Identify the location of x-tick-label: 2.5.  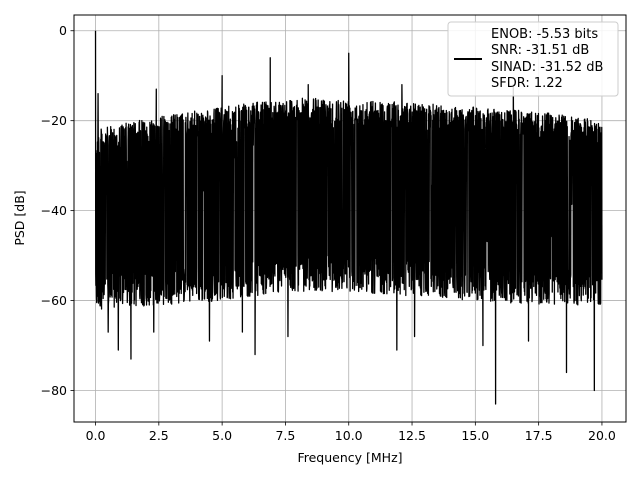
(159, 435).